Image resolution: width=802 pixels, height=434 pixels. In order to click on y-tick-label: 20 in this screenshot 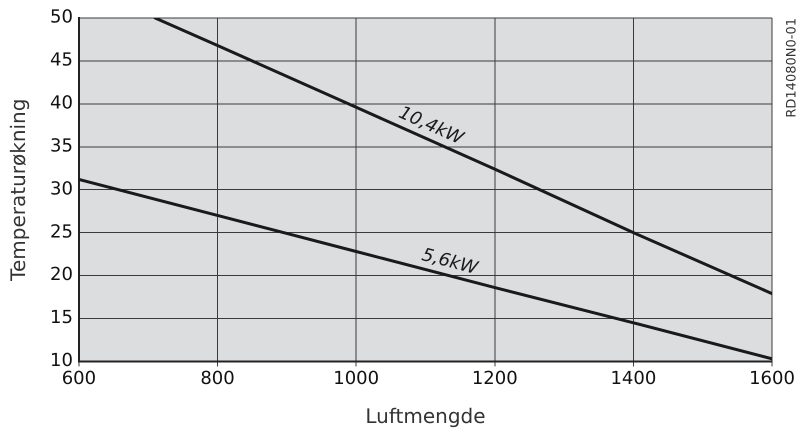, I will do `click(61, 275)`.